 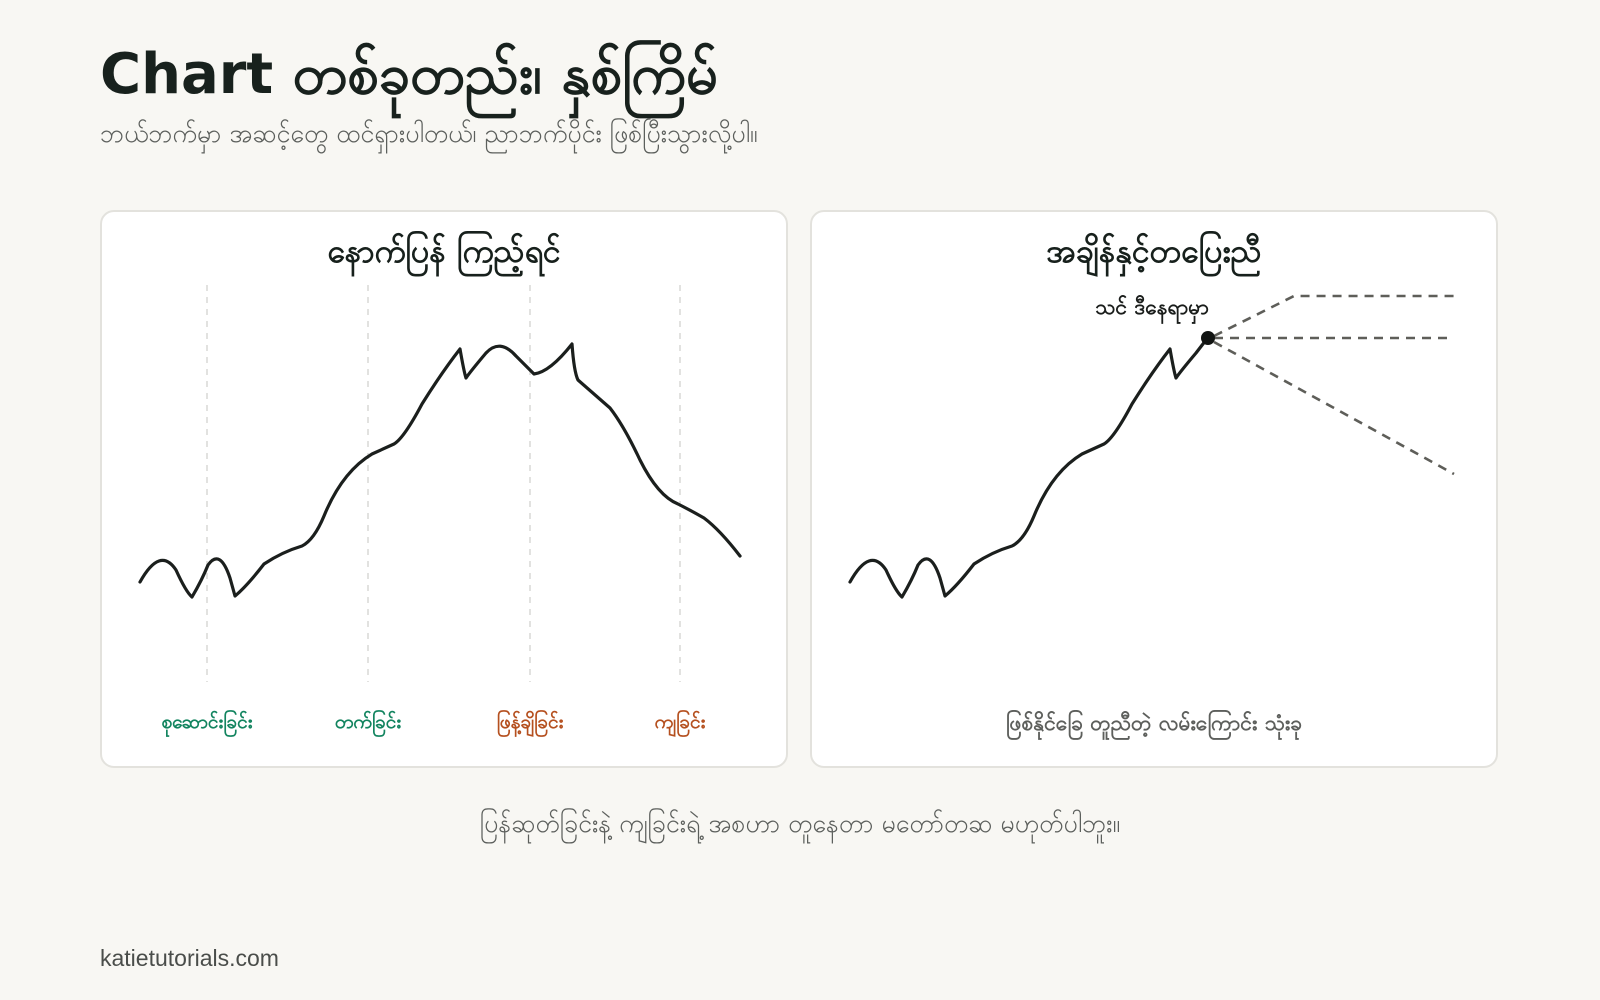 I want to click on possible-paths, so click(x=1334, y=385).